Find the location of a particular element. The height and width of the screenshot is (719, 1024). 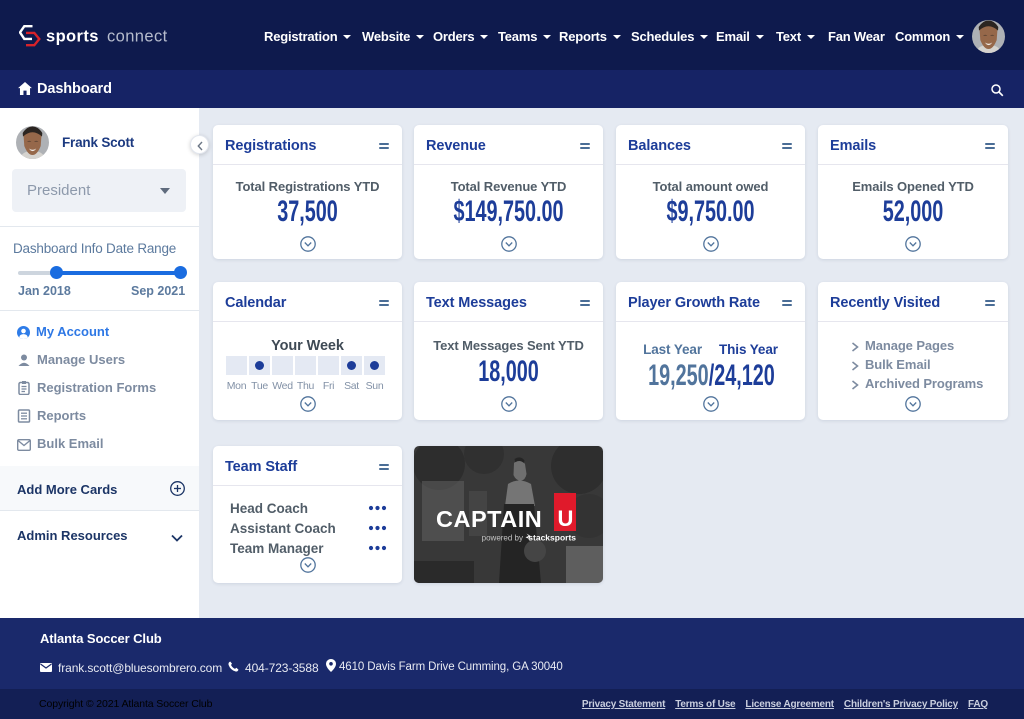

svg-text: powered by is located at coordinates (502, 538).